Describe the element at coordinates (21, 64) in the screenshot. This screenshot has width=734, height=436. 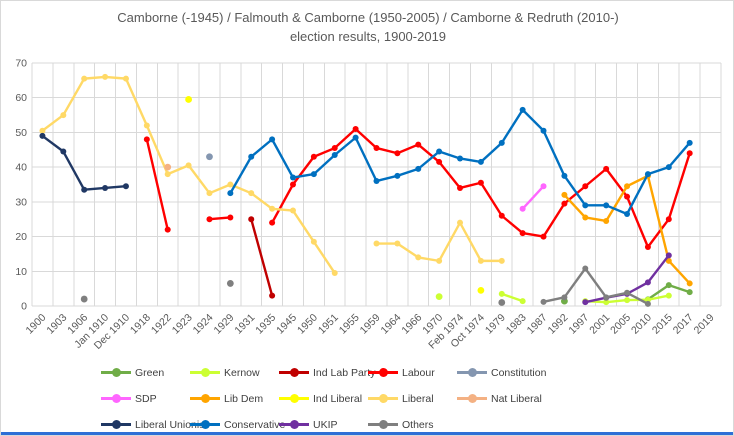
I see `y-tick-label: 70` at that location.